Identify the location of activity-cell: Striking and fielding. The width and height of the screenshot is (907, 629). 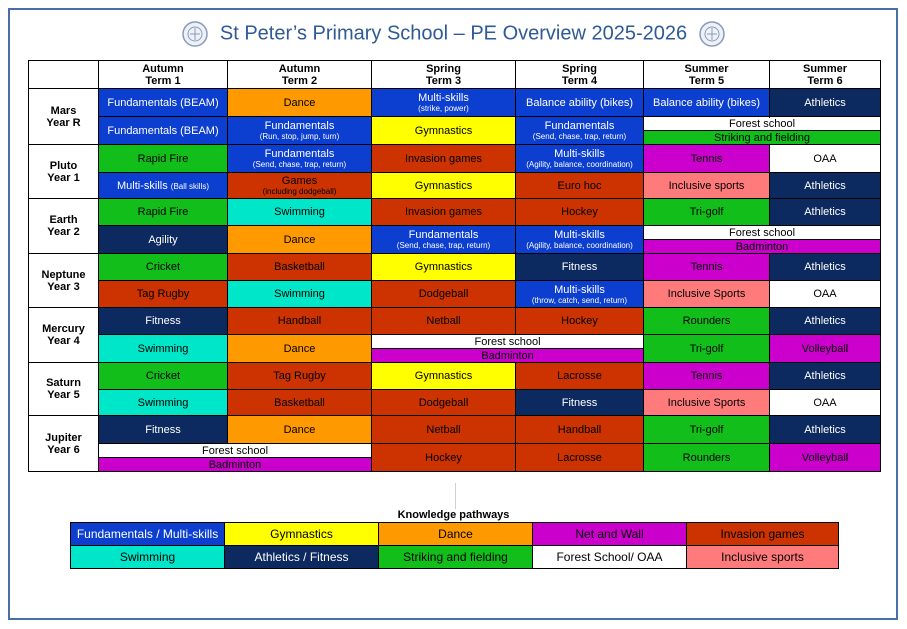
(762, 137).